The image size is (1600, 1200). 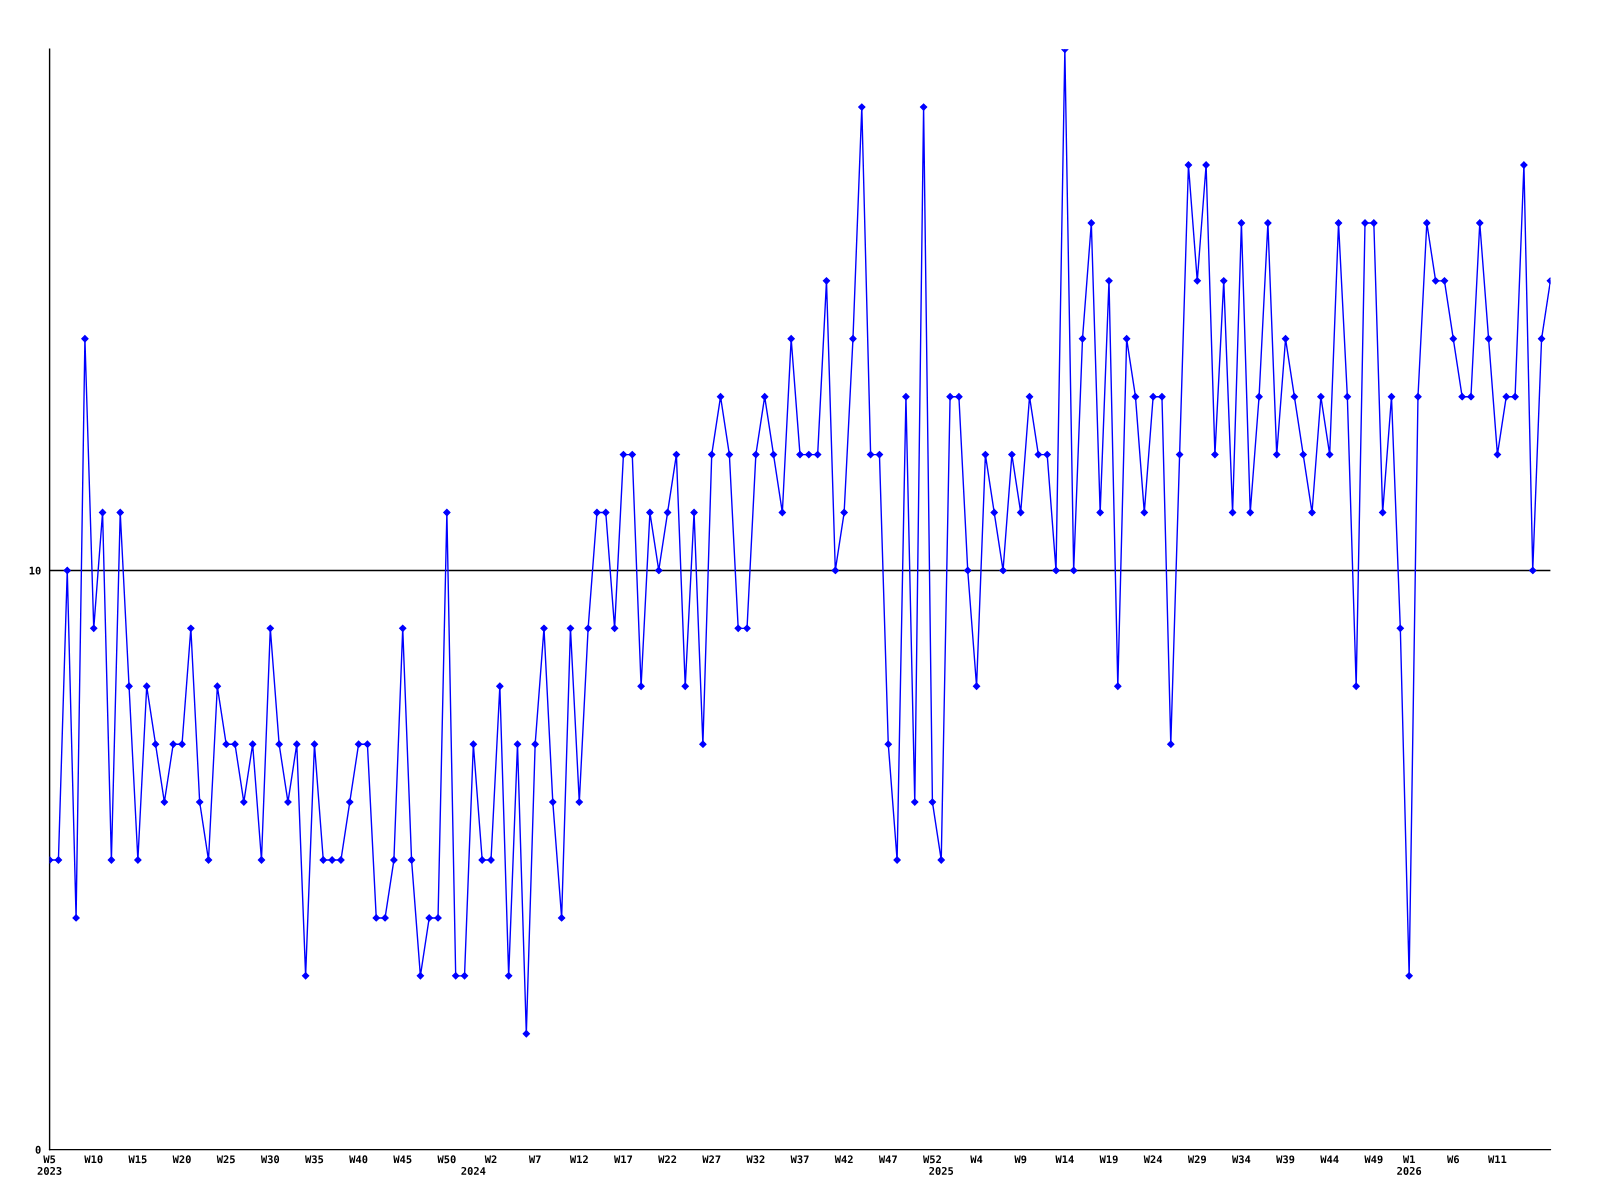 I want to click on x-tick-label: W44, so click(x=1329, y=1159).